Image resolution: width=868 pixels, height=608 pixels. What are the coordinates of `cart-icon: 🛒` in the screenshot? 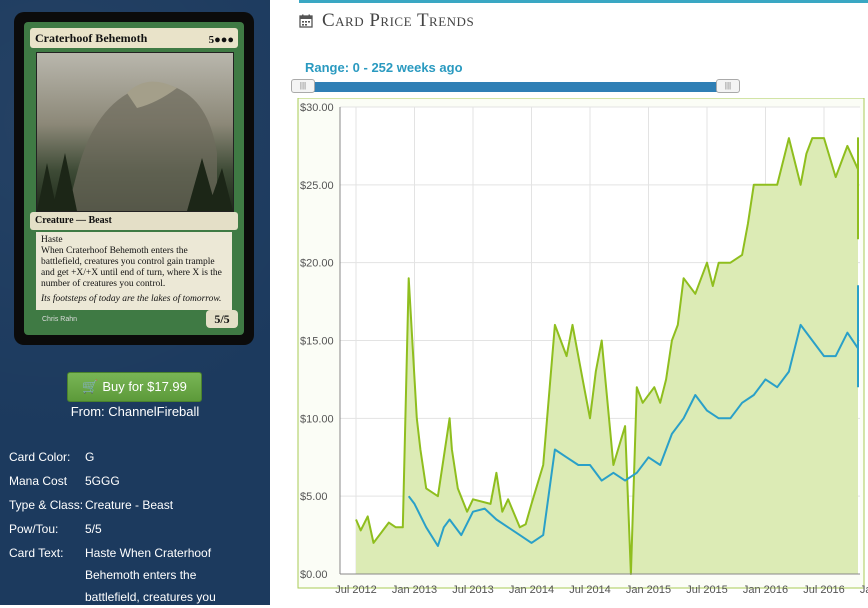 It's located at (90, 386).